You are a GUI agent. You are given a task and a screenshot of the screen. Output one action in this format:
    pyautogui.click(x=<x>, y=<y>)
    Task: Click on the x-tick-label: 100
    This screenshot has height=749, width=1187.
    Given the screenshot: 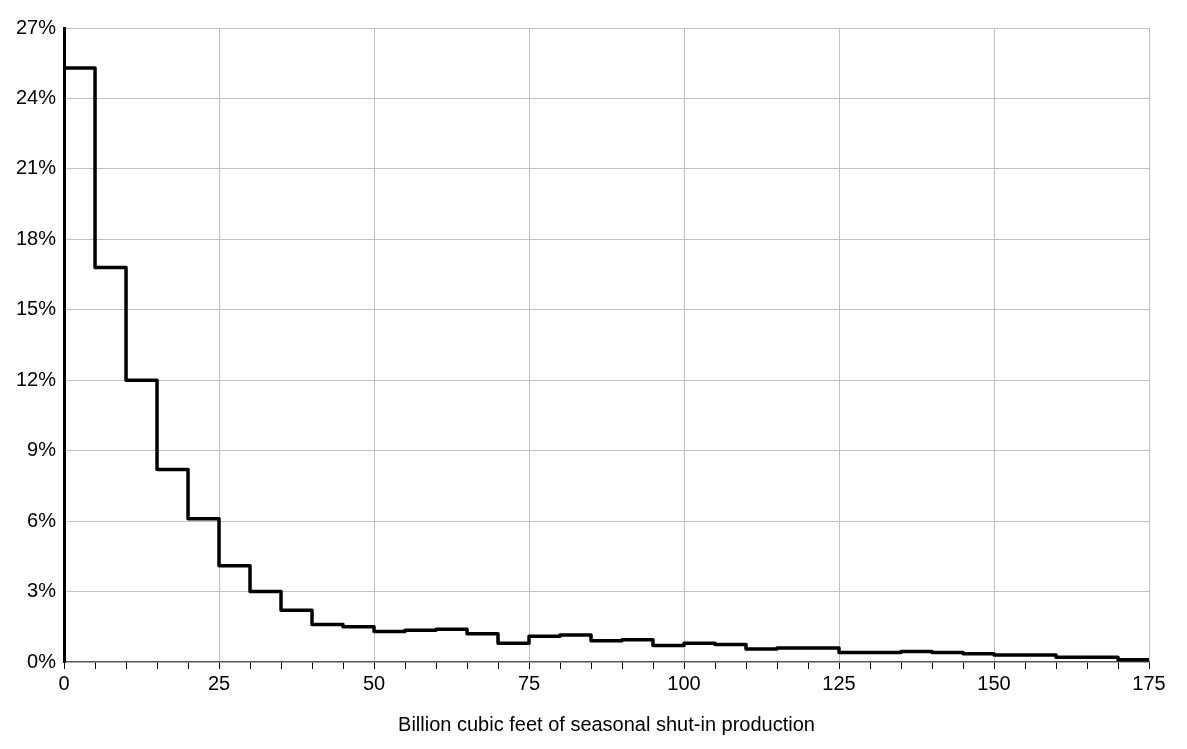 What is the action you would take?
    pyautogui.click(x=684, y=682)
    